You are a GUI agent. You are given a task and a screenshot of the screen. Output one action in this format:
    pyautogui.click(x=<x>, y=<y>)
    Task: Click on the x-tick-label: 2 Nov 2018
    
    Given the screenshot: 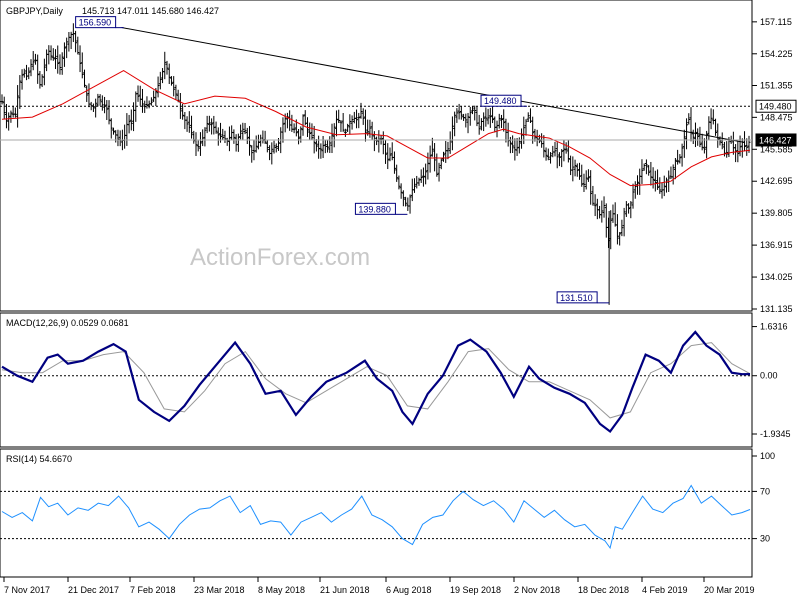 What is the action you would take?
    pyautogui.click(x=537, y=590)
    